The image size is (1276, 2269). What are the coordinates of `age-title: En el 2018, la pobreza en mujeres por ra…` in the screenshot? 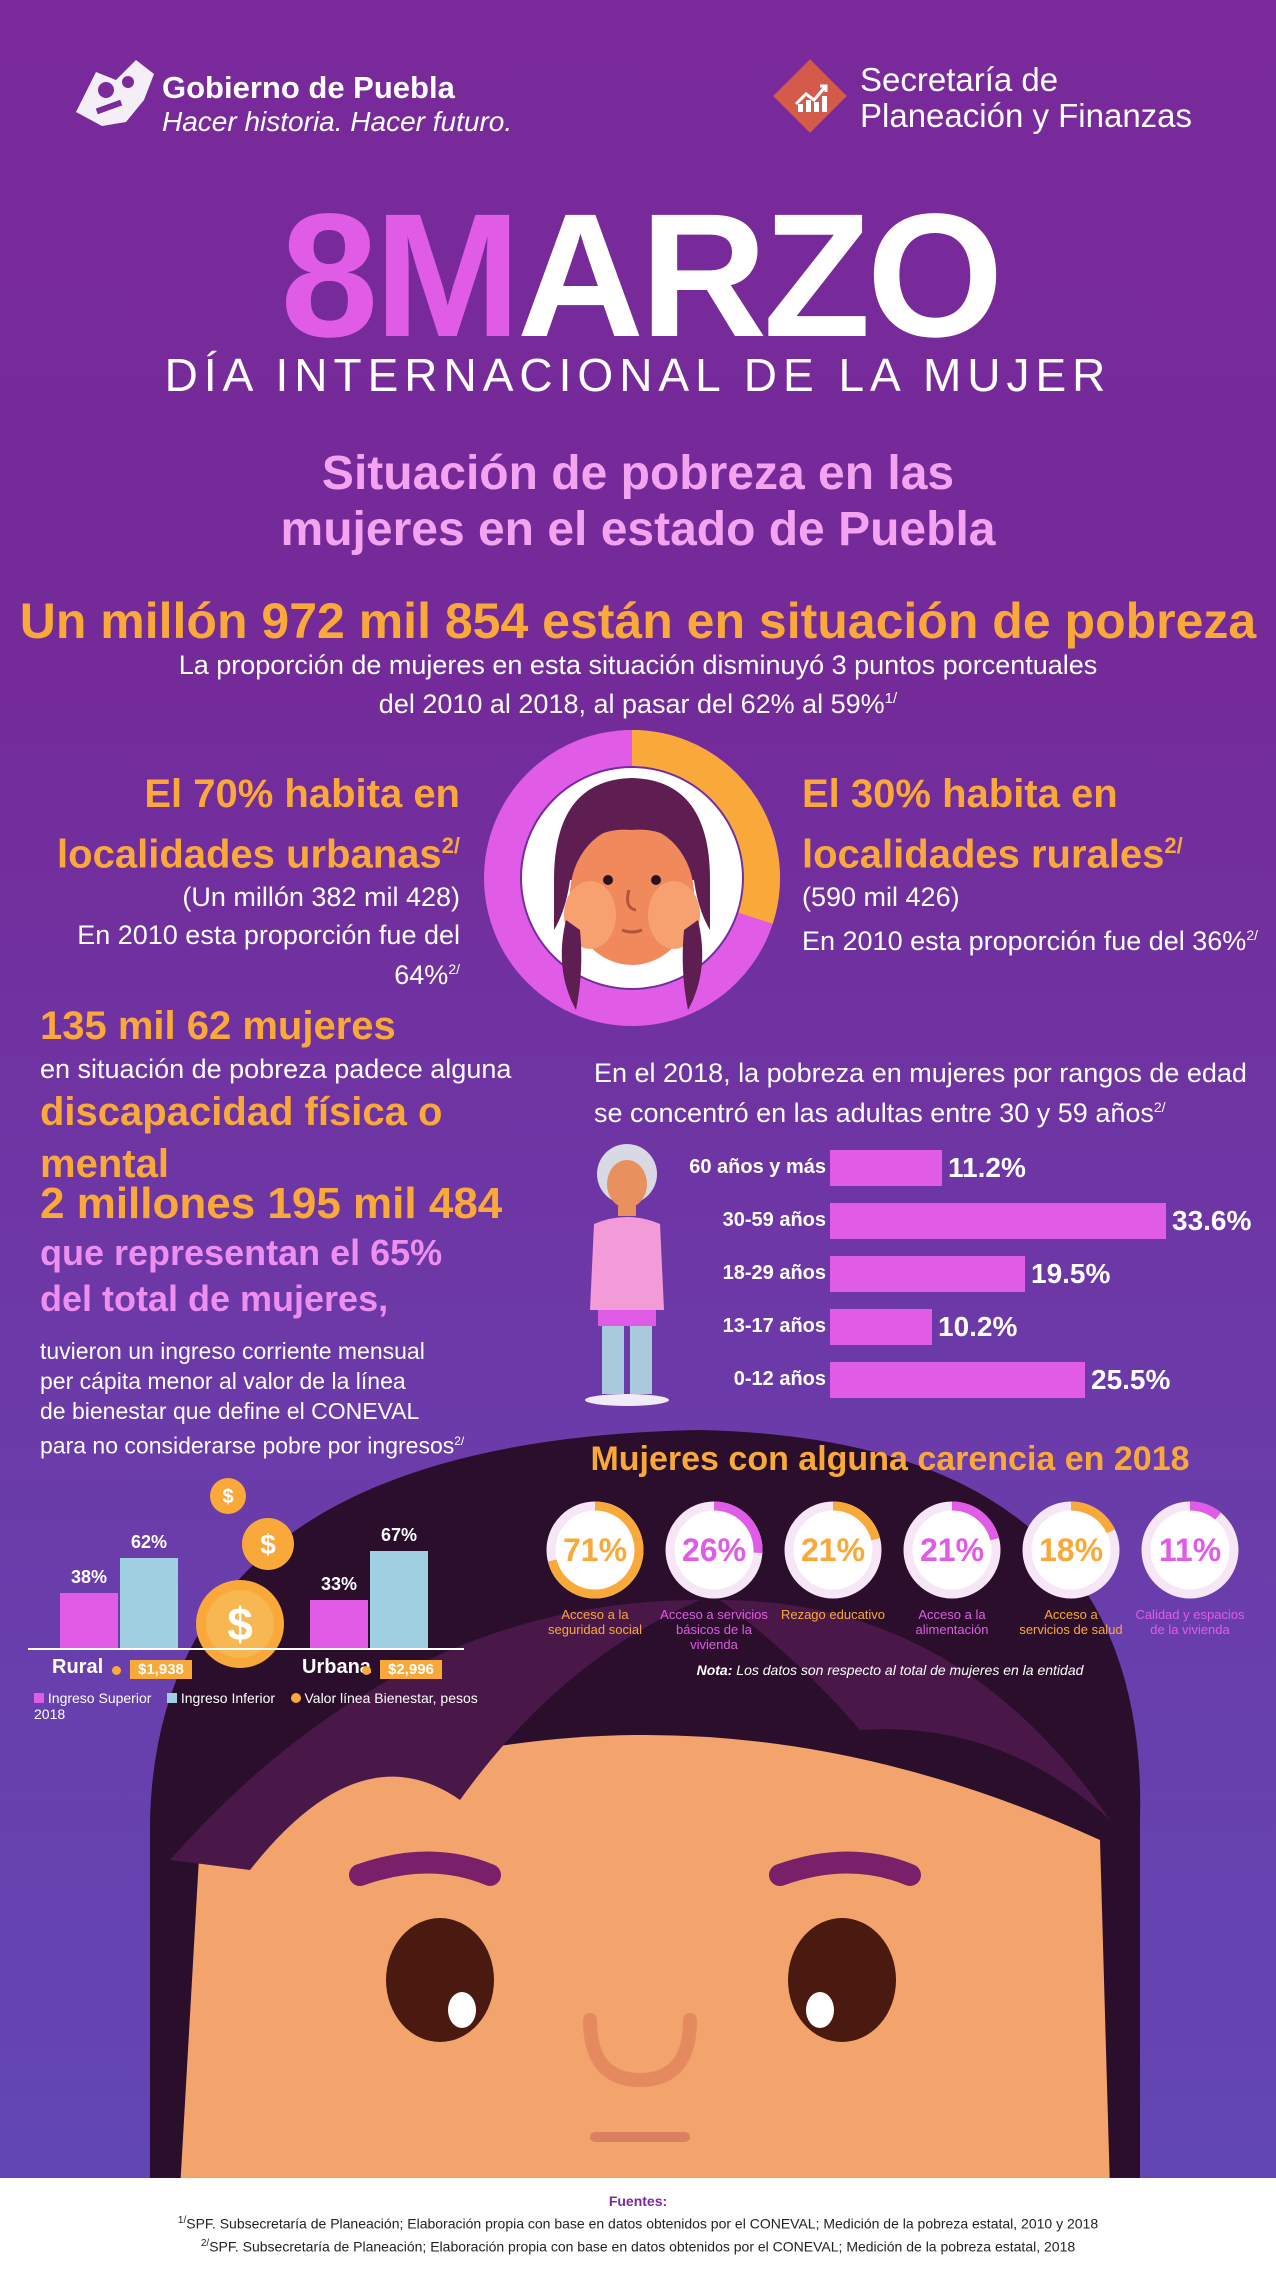 It's located at (929, 1093).